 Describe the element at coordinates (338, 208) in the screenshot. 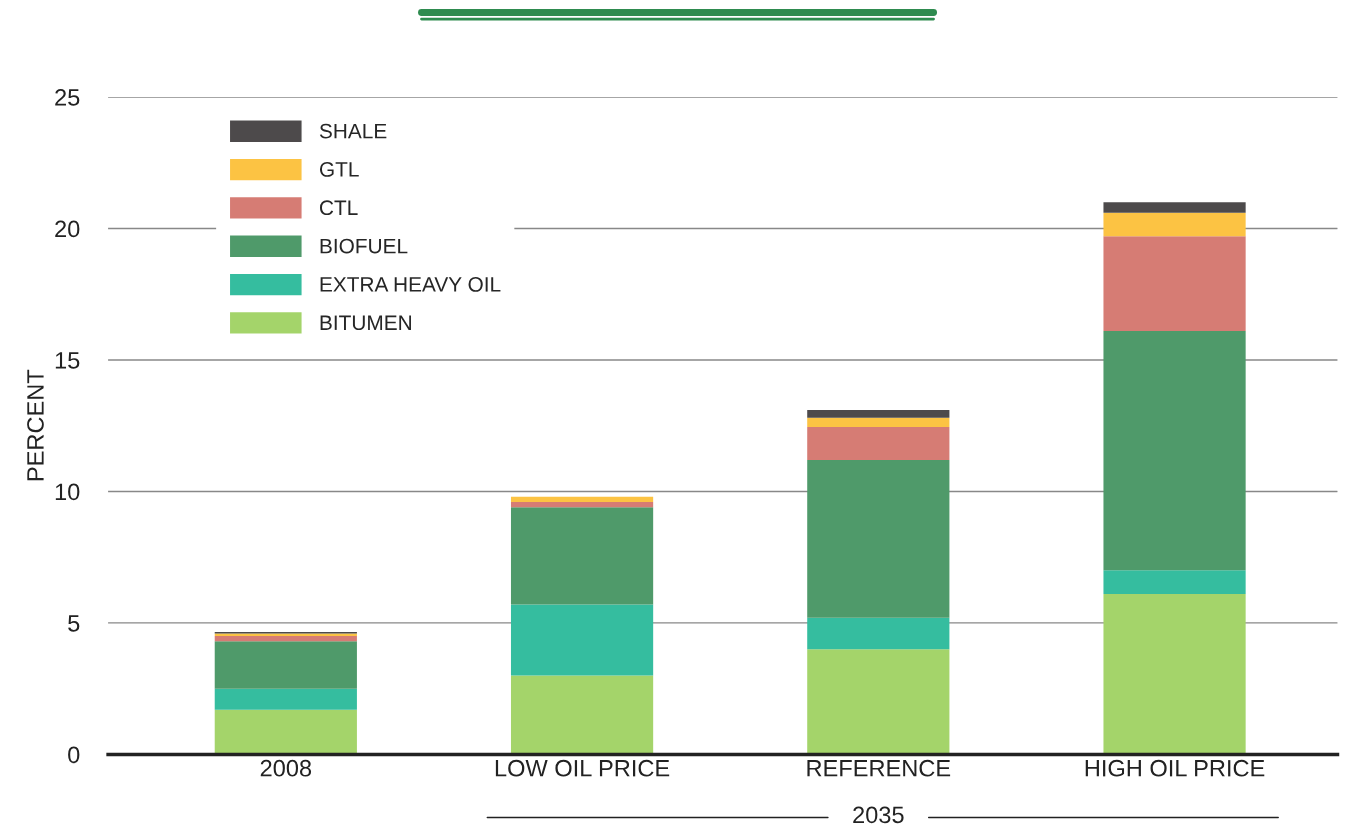

I see `legend-label: CTL` at that location.